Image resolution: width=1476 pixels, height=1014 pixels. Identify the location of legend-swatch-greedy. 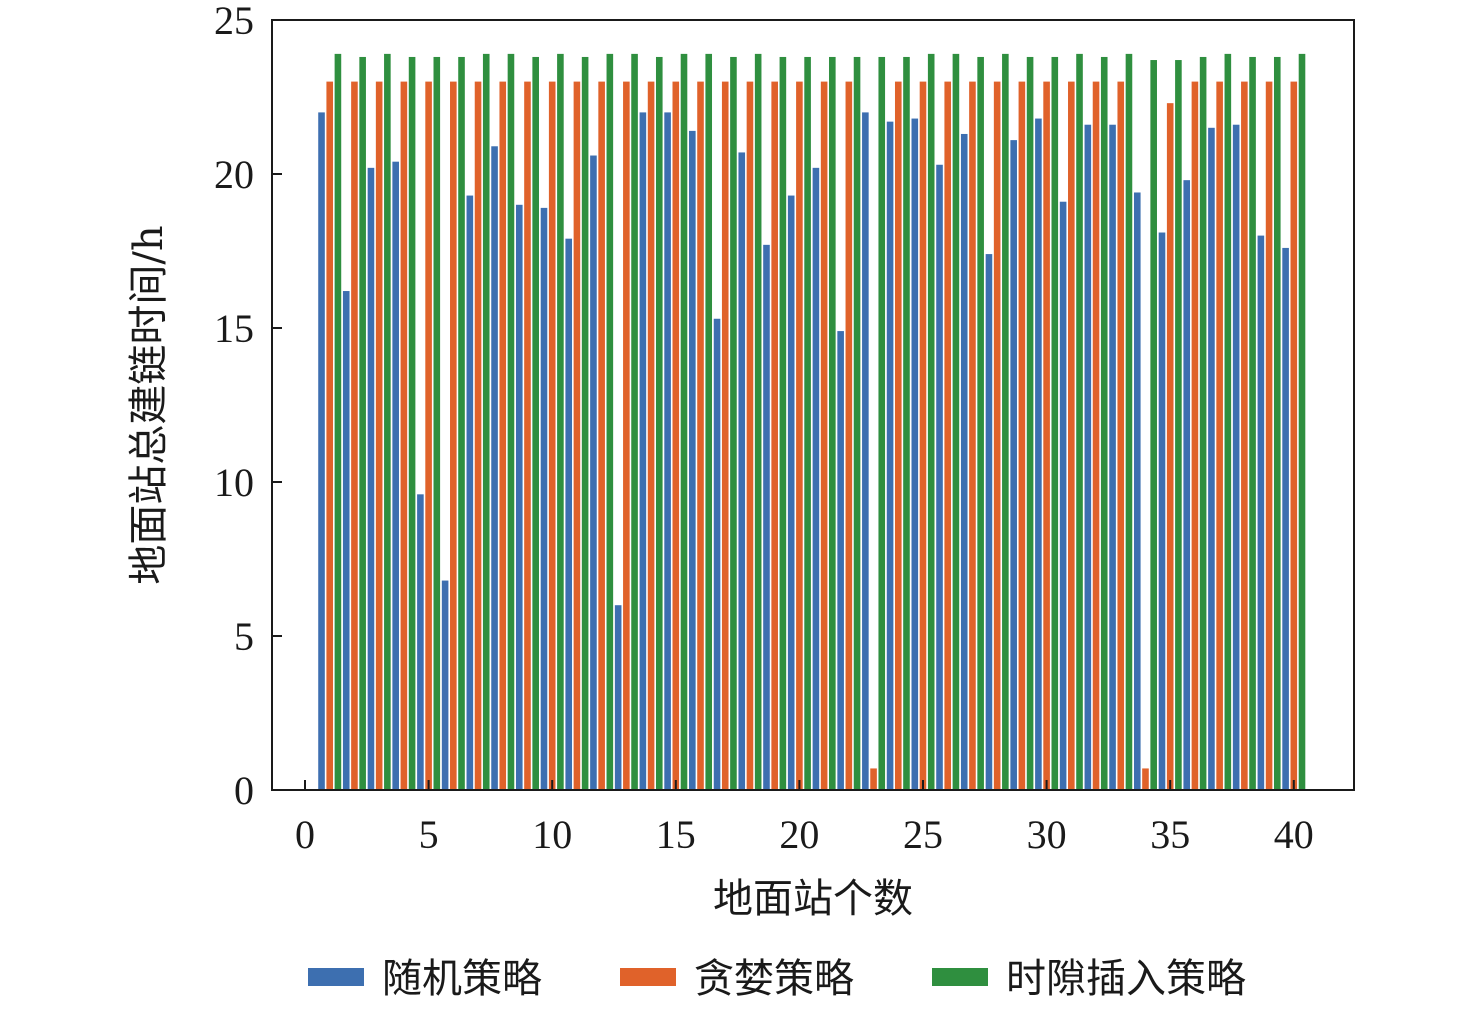
(648, 977).